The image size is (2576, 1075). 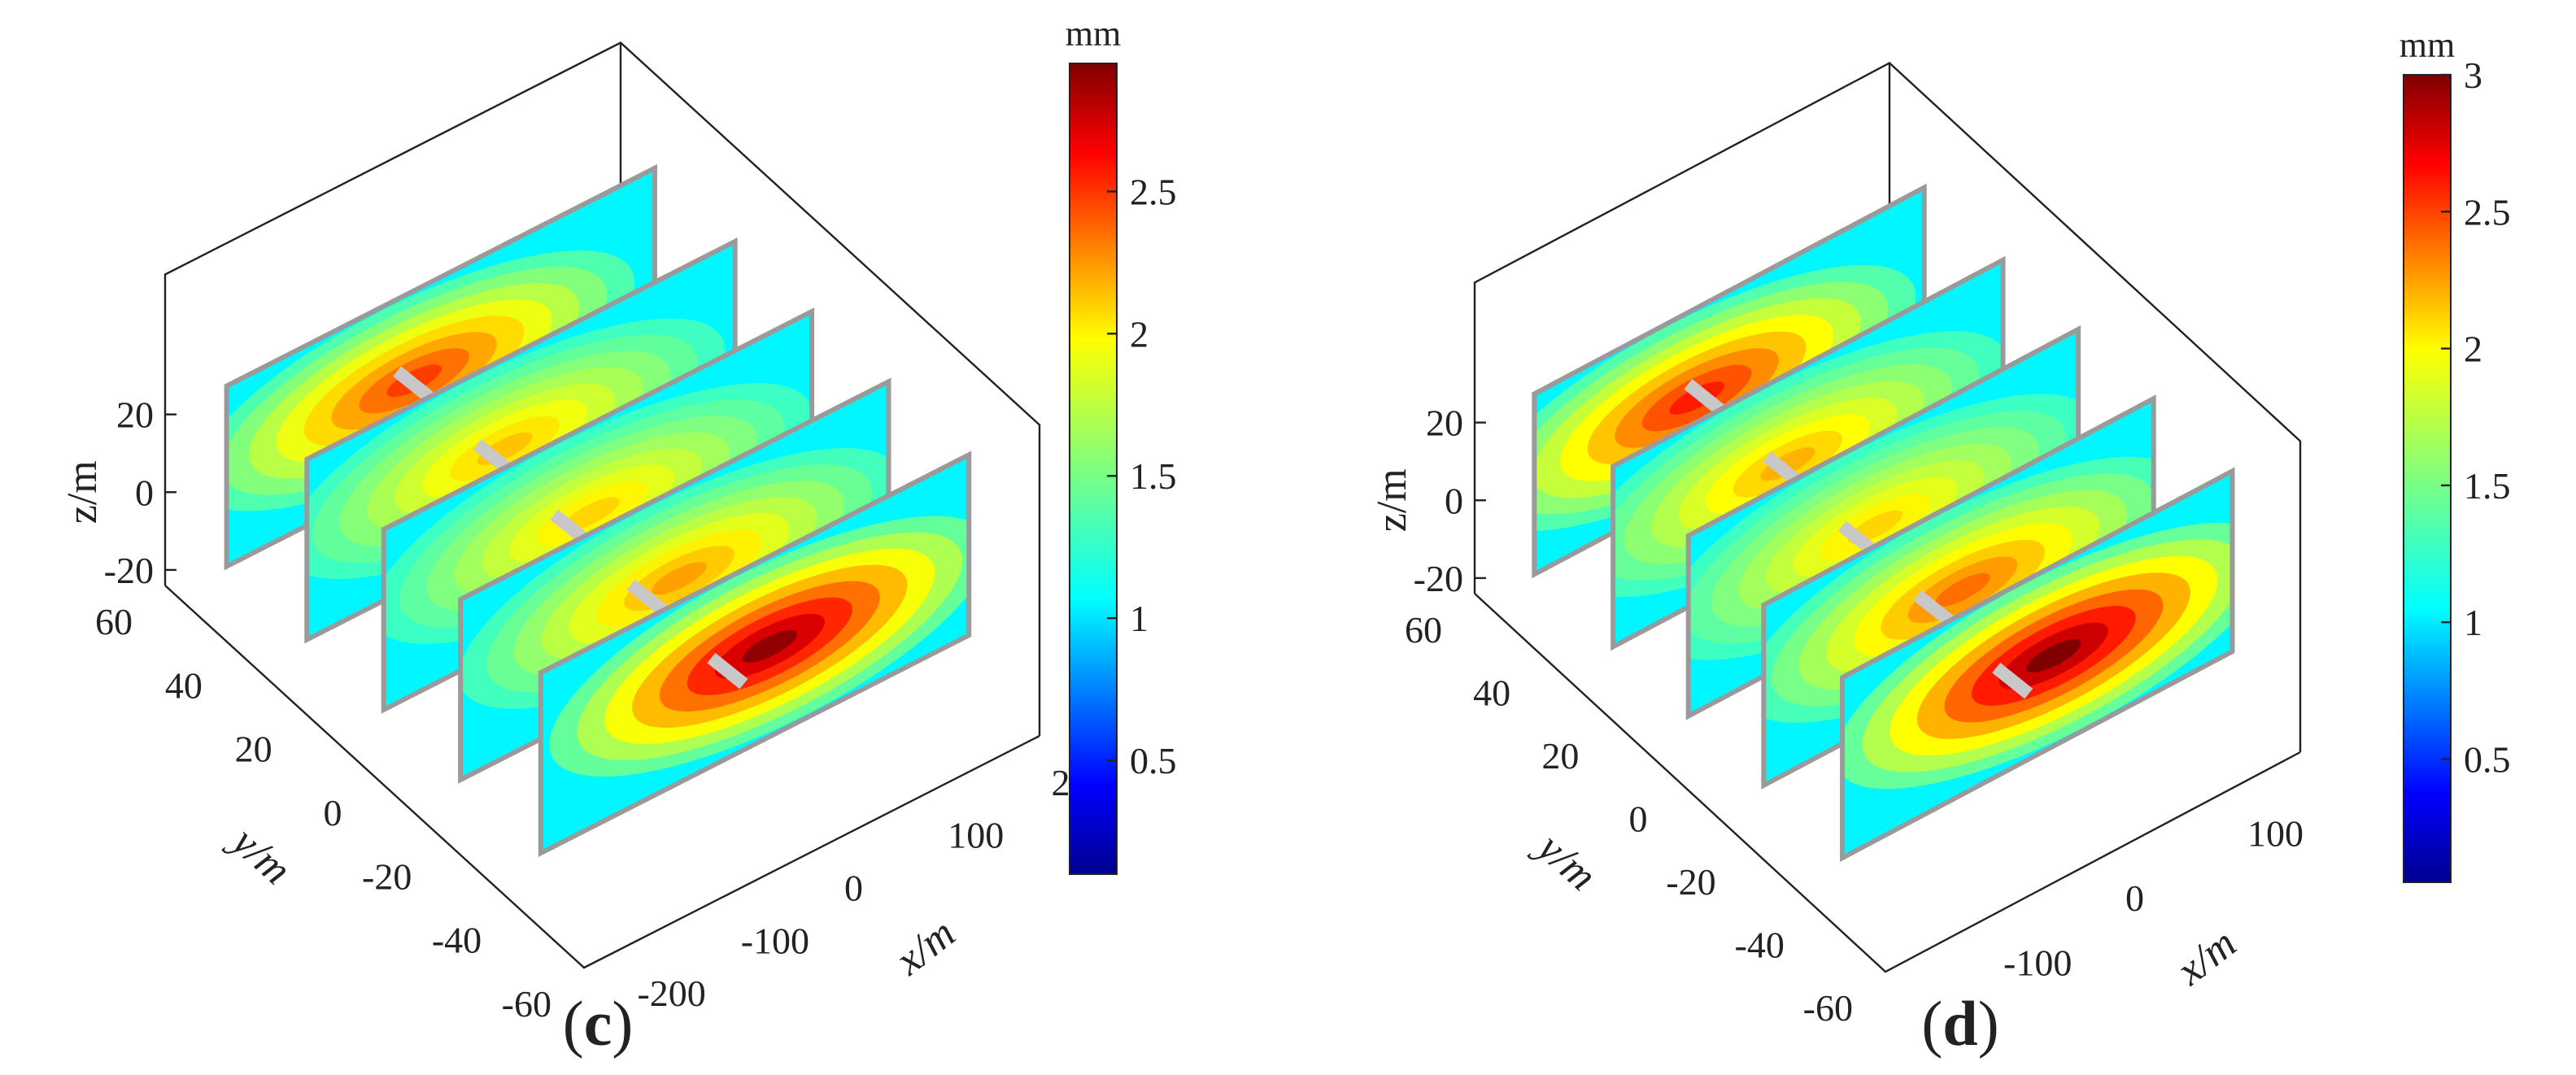 I want to click on colorbar: 0.5 1 1.5 2 2.5 3mm, so click(x=2455, y=454).